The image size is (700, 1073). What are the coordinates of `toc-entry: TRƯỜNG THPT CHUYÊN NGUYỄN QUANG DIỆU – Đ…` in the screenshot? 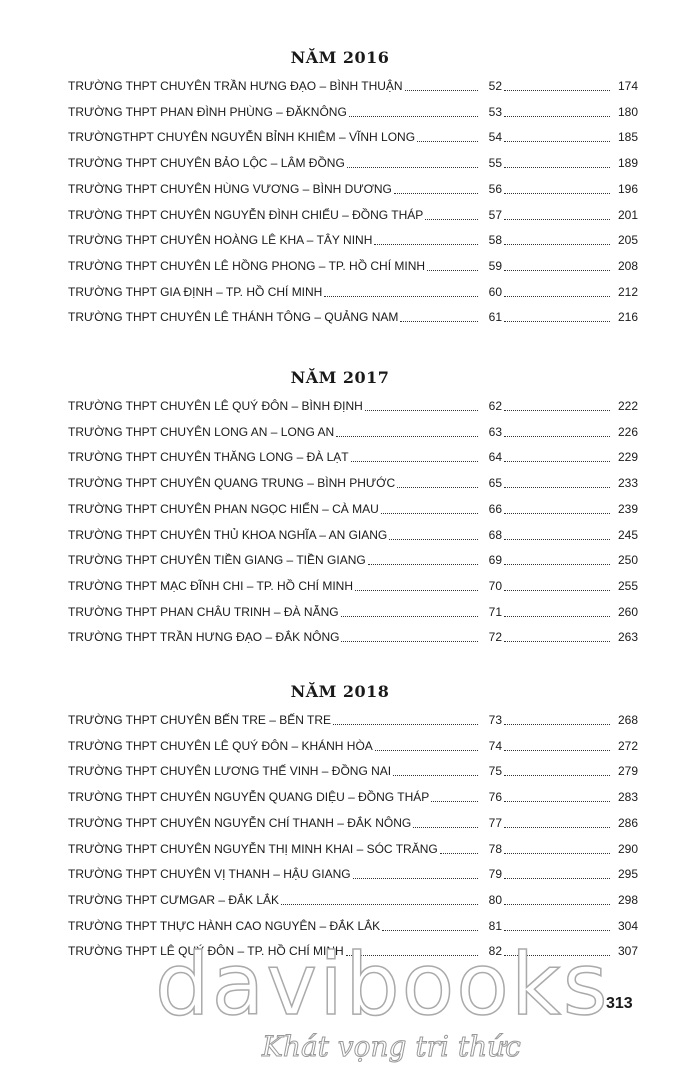 It's located at (353, 797).